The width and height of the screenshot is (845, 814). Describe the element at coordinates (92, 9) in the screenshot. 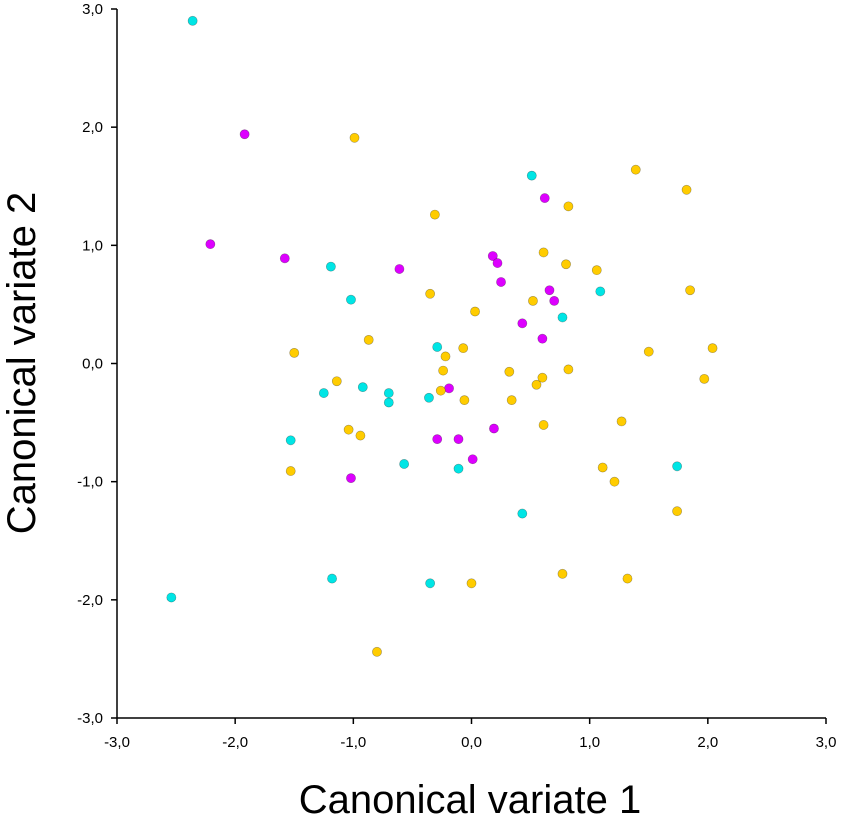

I see `y-tick-label: 3,0` at that location.